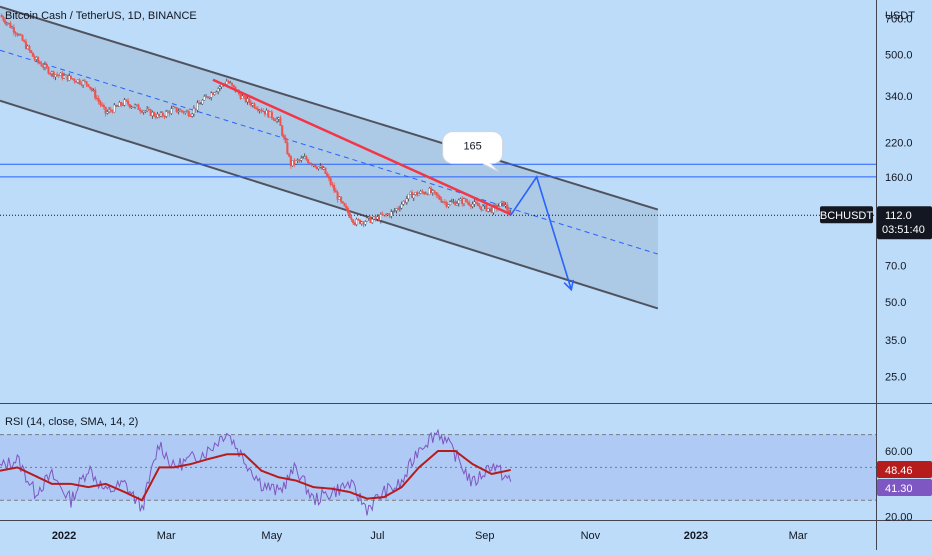 This screenshot has width=932, height=555. Describe the element at coordinates (64, 536) in the screenshot. I see `time-axis-label: 2022` at that location.